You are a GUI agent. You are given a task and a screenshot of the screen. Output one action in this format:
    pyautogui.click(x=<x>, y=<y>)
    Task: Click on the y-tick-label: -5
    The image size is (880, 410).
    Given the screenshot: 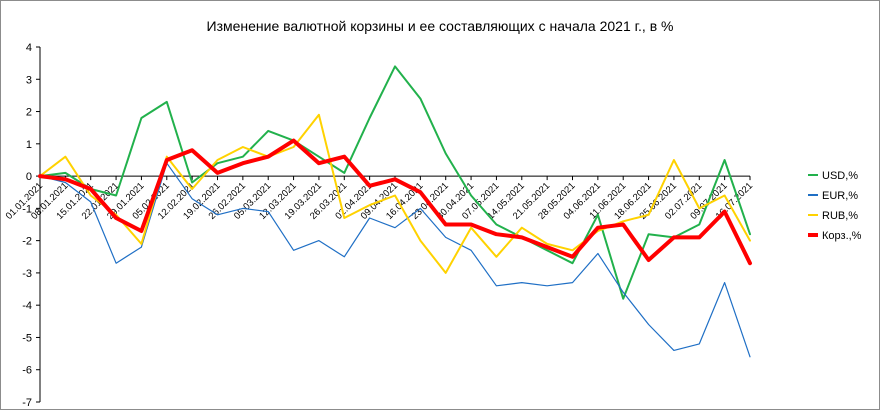 What is the action you would take?
    pyautogui.click(x=27, y=338)
    